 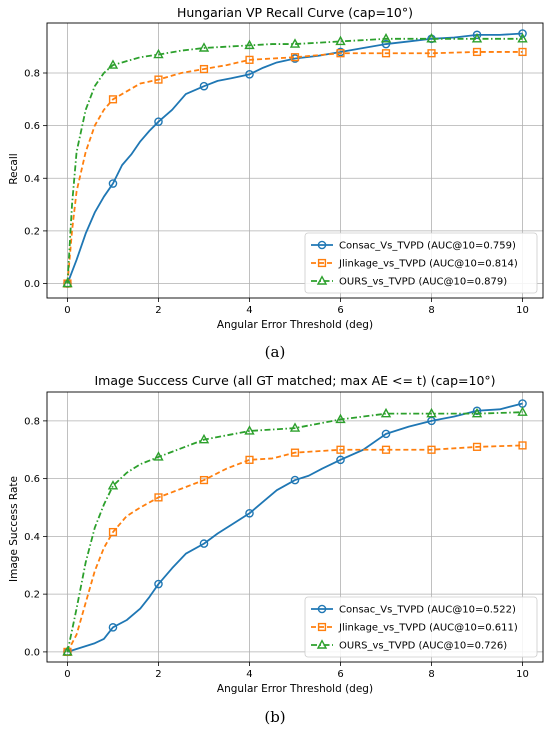 I want to click on chart-title: Hungarian VP Recall Curve (cap=10°), so click(x=295, y=12).